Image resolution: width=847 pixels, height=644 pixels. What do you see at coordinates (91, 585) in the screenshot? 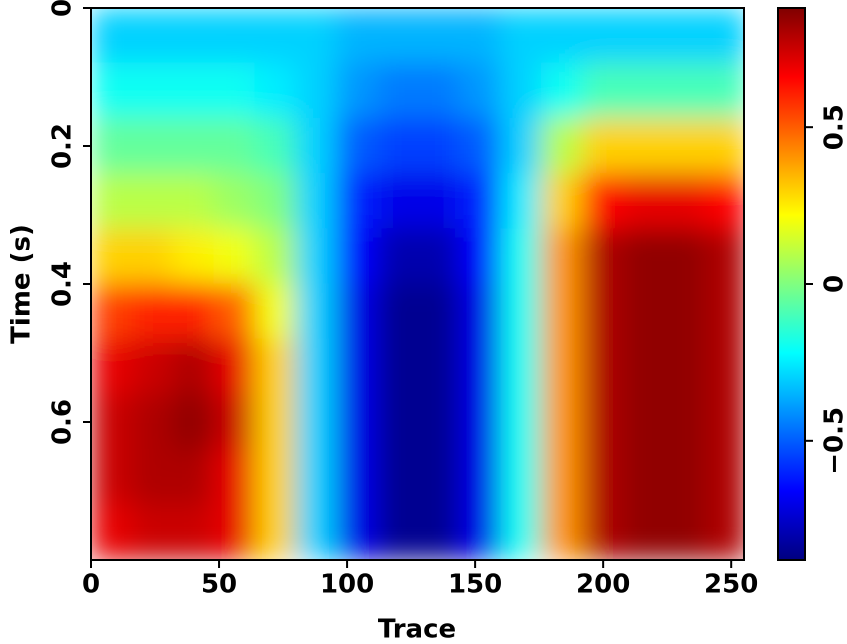
I see `x-tick-label: 0` at bounding box center [91, 585].